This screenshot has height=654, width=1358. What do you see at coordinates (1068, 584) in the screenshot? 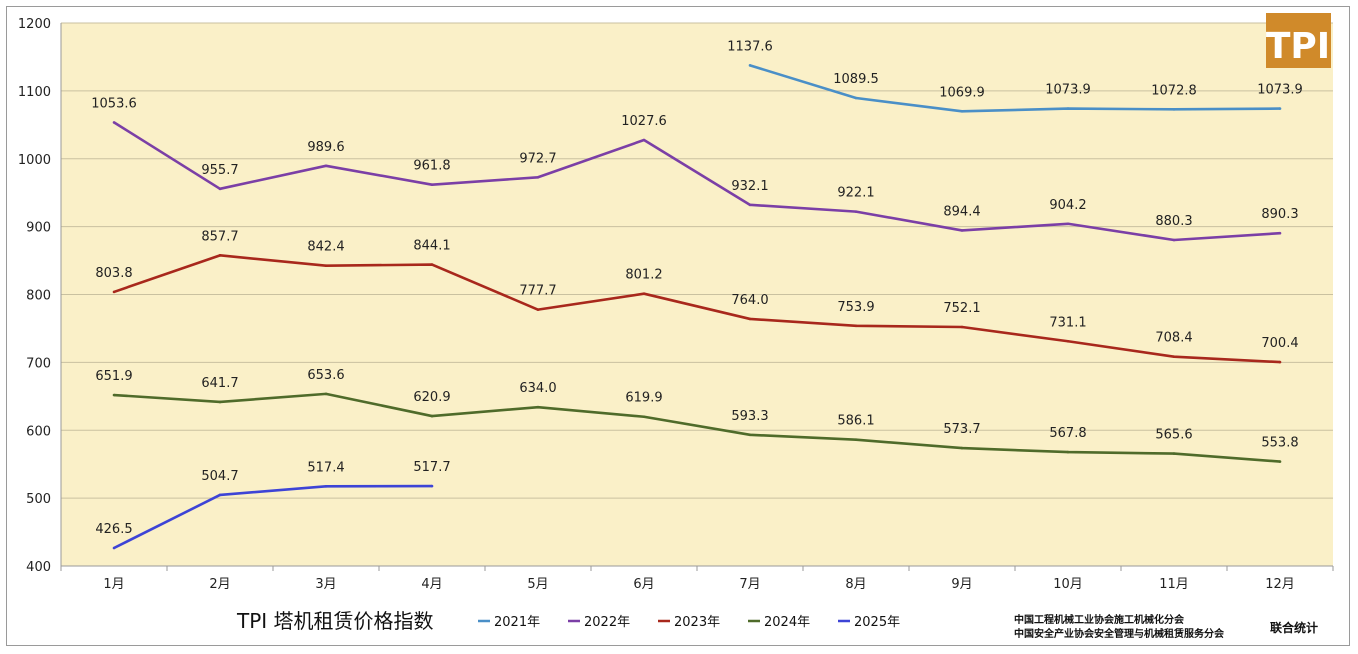
I see `x-tick-label: 10月` at bounding box center [1068, 584].